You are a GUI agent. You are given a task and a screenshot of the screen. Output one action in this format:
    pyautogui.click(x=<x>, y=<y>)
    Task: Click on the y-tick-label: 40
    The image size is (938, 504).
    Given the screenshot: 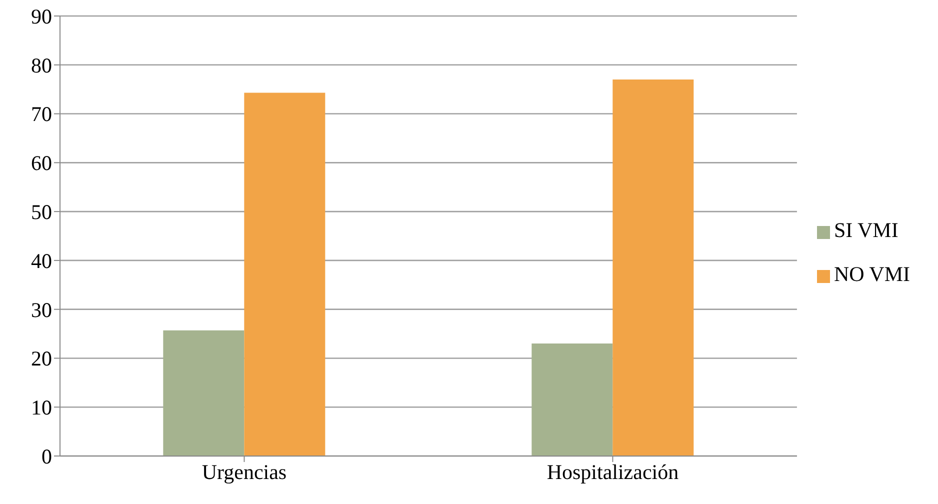 What is the action you would take?
    pyautogui.click(x=41, y=260)
    